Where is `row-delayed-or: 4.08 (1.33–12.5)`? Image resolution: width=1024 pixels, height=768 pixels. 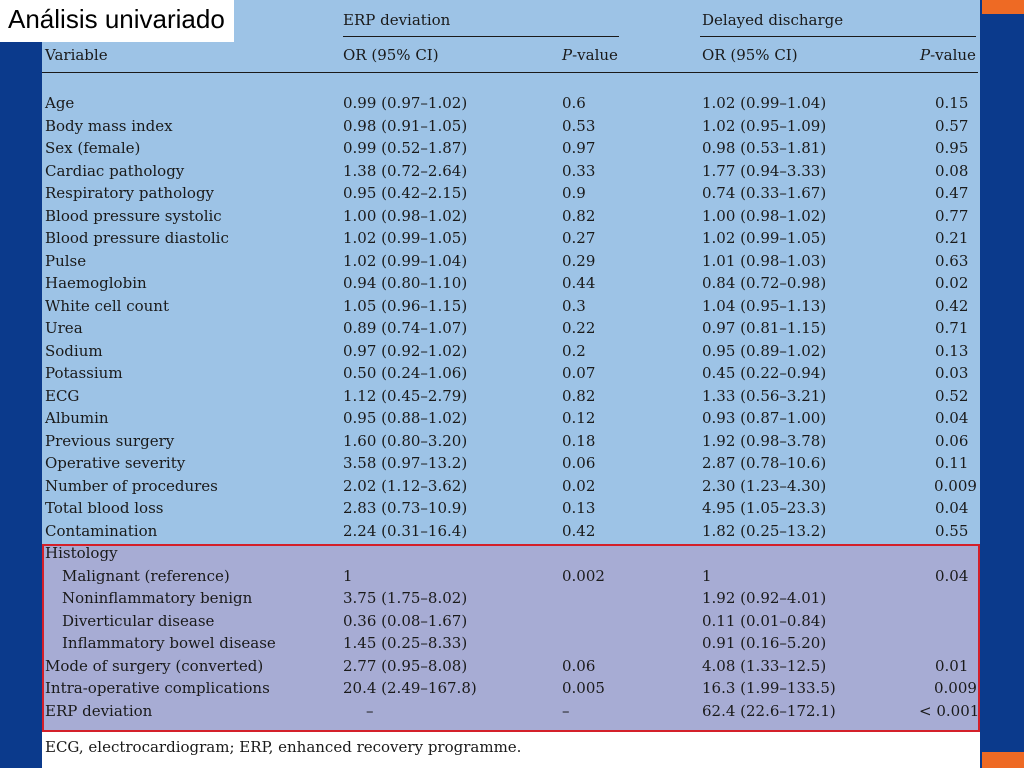
row-delayed-or: 4.08 (1.33–12.5) is located at coordinates (764, 666).